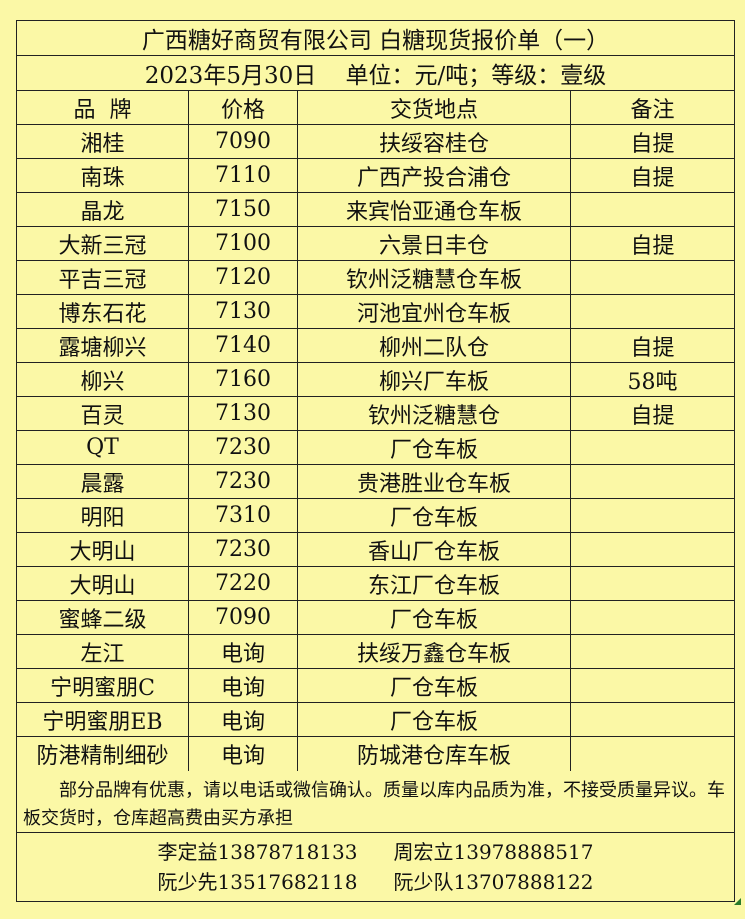  Describe the element at coordinates (434, 277) in the screenshot. I see `cell-location: 钦州泛糖慧仓车板` at that location.